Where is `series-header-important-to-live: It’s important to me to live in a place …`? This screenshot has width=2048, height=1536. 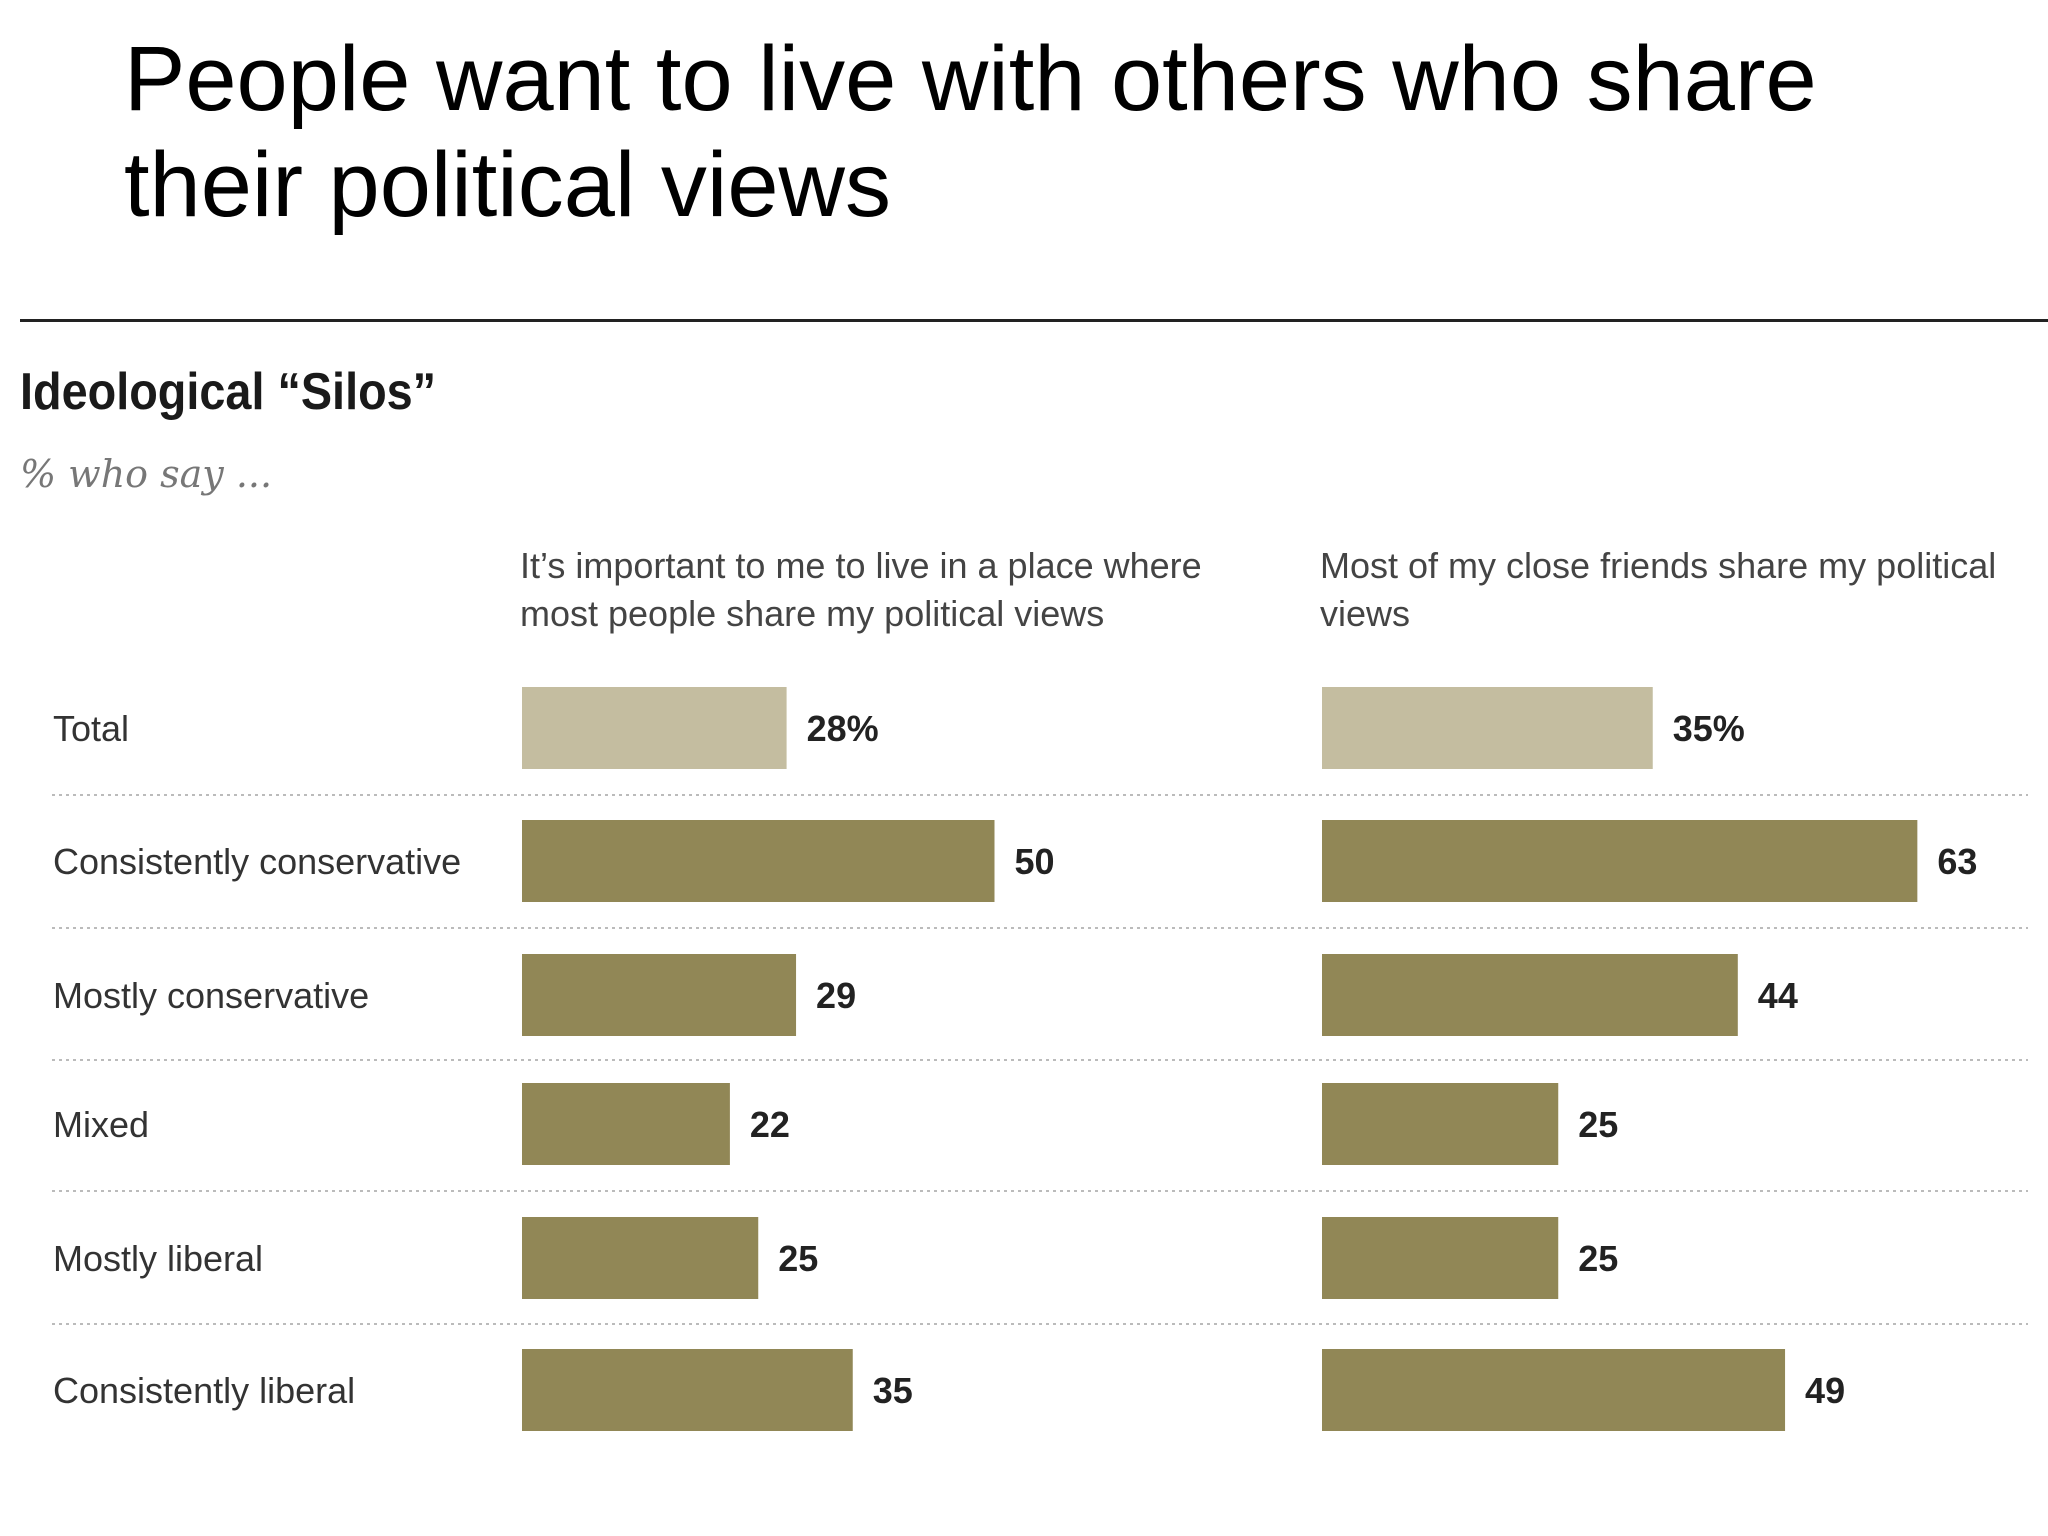 series-header-important-to-live: It’s important to me to live in a place … is located at coordinates (861, 589).